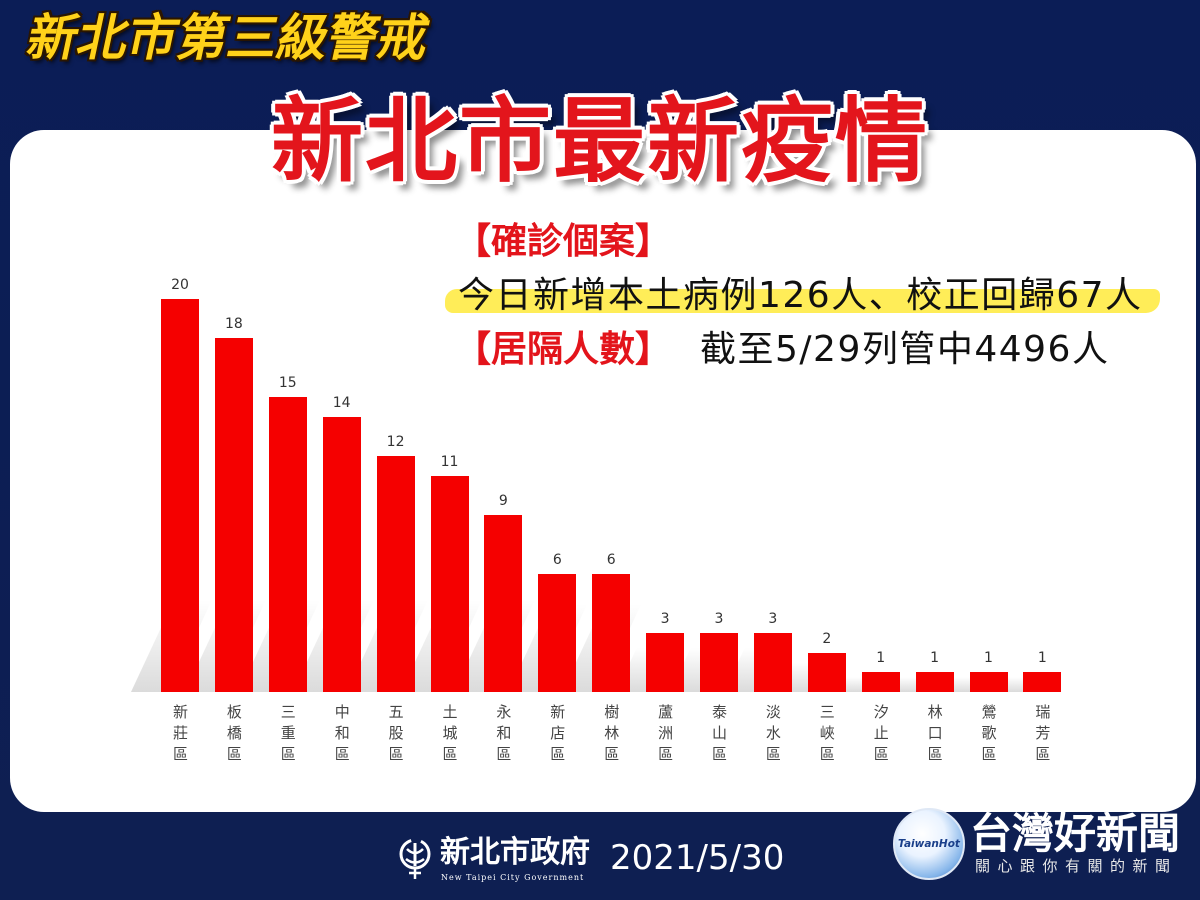 The height and width of the screenshot is (900, 1200). I want to click on category-label-14: 汐止區, so click(880, 735).